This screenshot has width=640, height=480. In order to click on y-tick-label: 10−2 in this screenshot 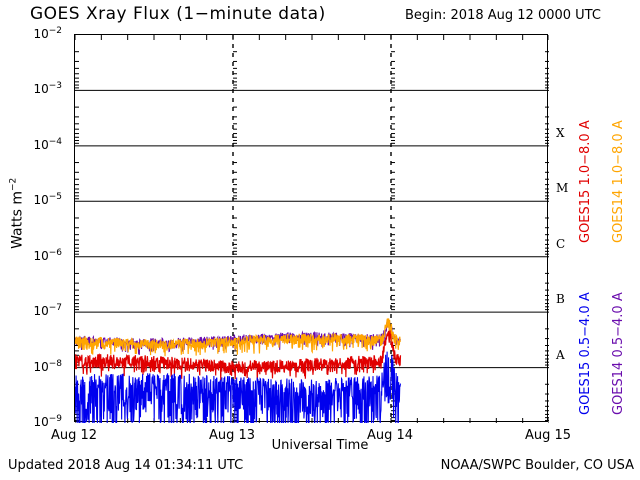, I will do `click(39, 33)`.